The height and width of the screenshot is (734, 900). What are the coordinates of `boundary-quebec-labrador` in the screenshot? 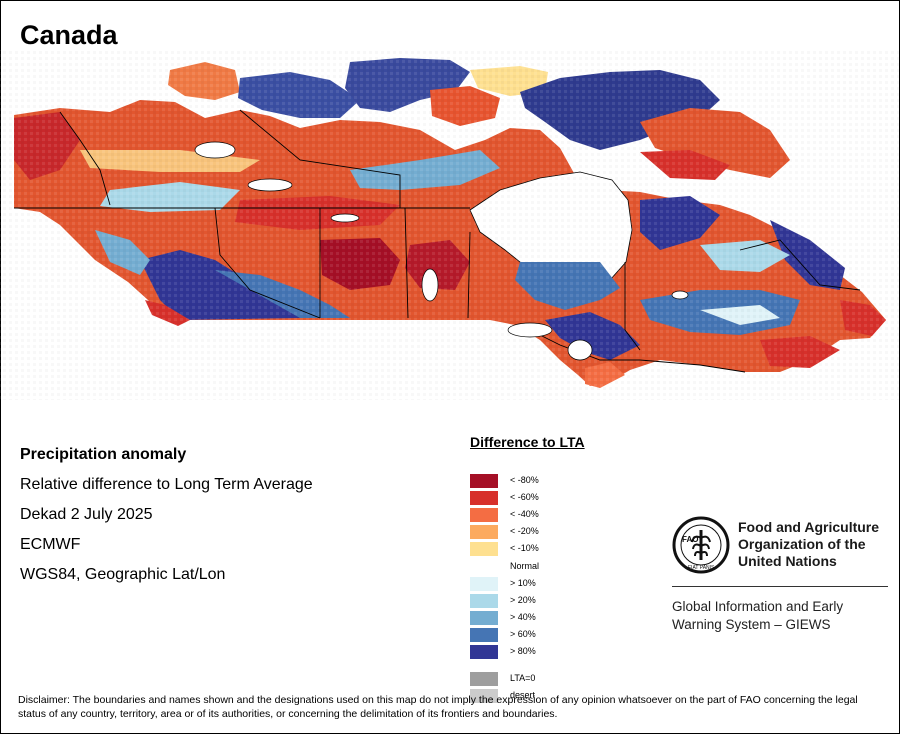 It's located at (800, 265).